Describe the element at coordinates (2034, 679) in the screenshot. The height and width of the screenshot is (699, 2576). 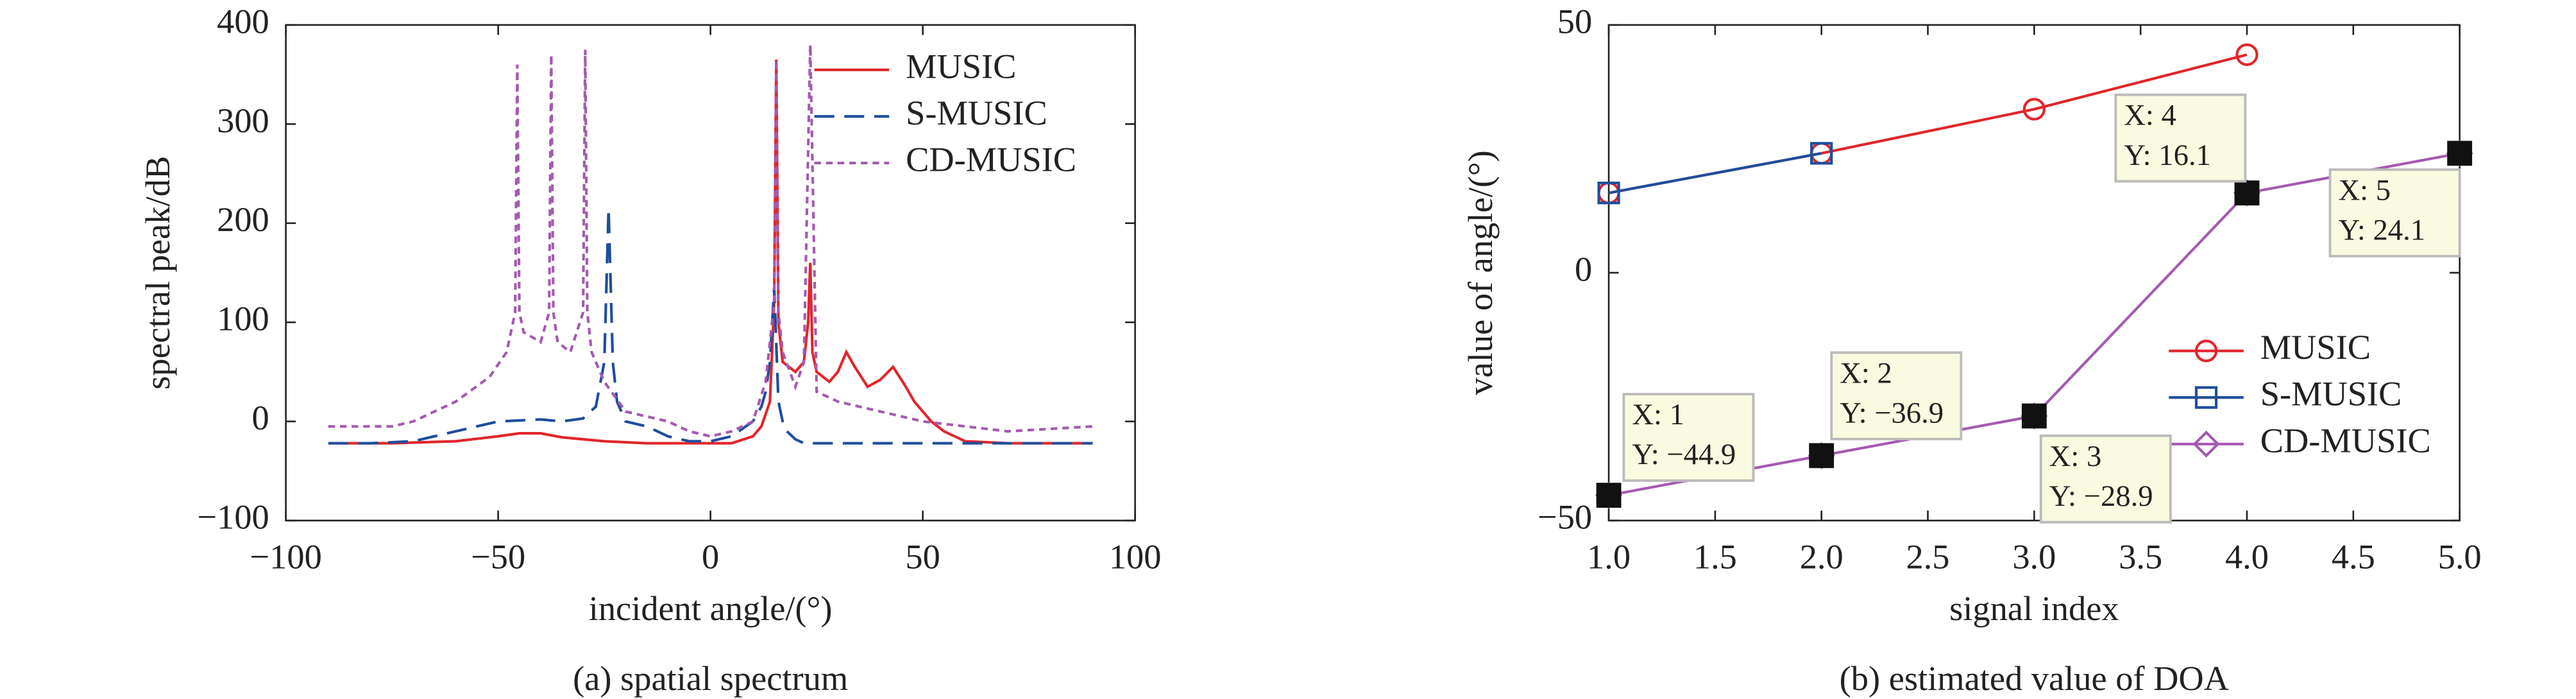
I see `caption: (b) estimated value of DOA` at that location.